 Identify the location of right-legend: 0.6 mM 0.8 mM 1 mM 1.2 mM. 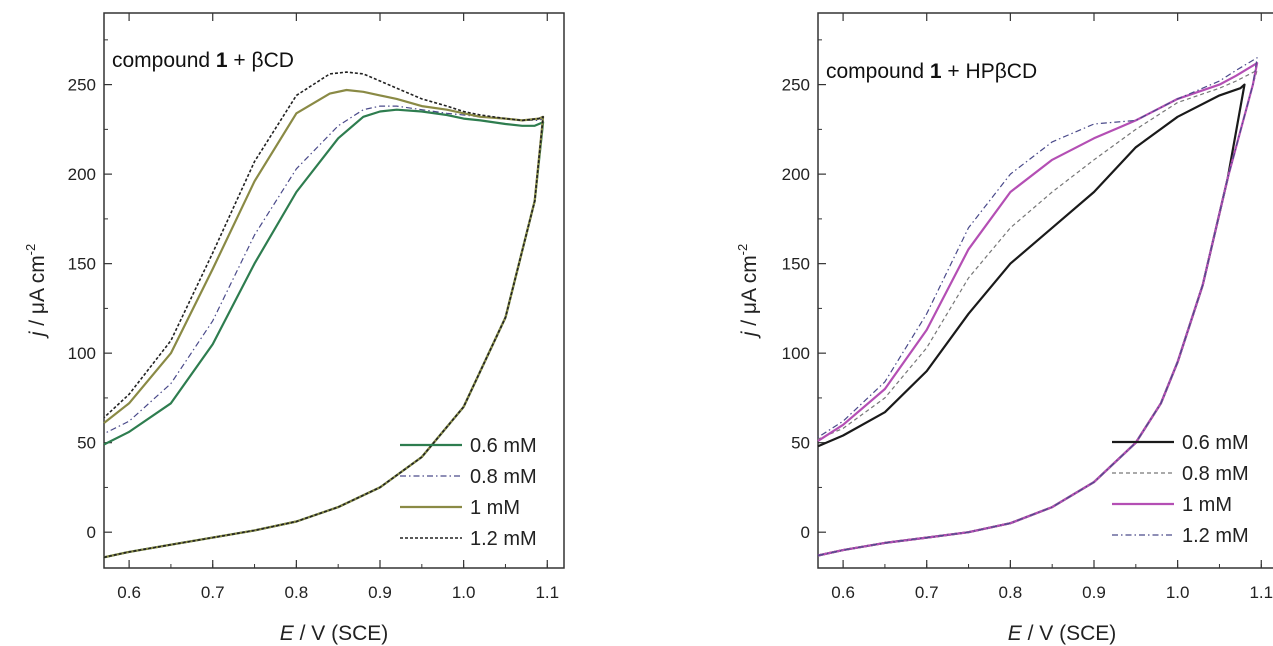
(1180, 489).